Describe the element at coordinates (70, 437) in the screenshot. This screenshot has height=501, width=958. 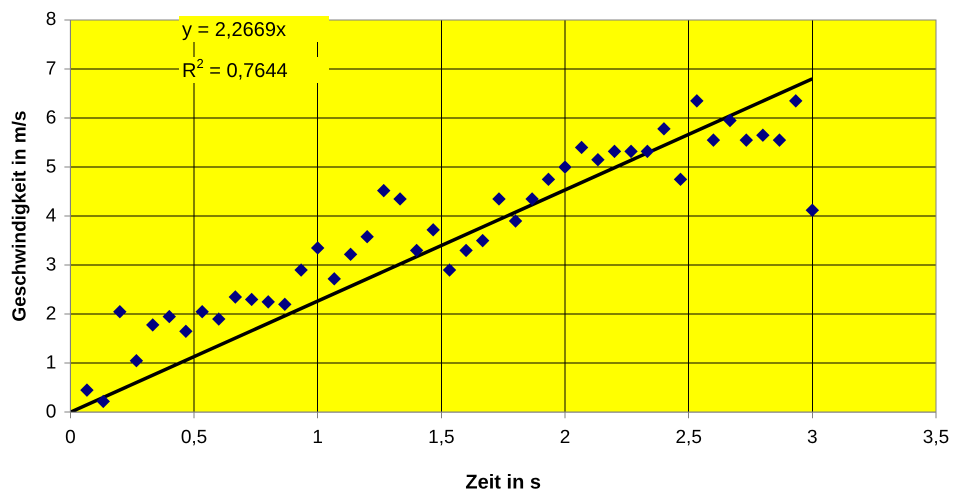
I see `x-tick-label: 0` at that location.